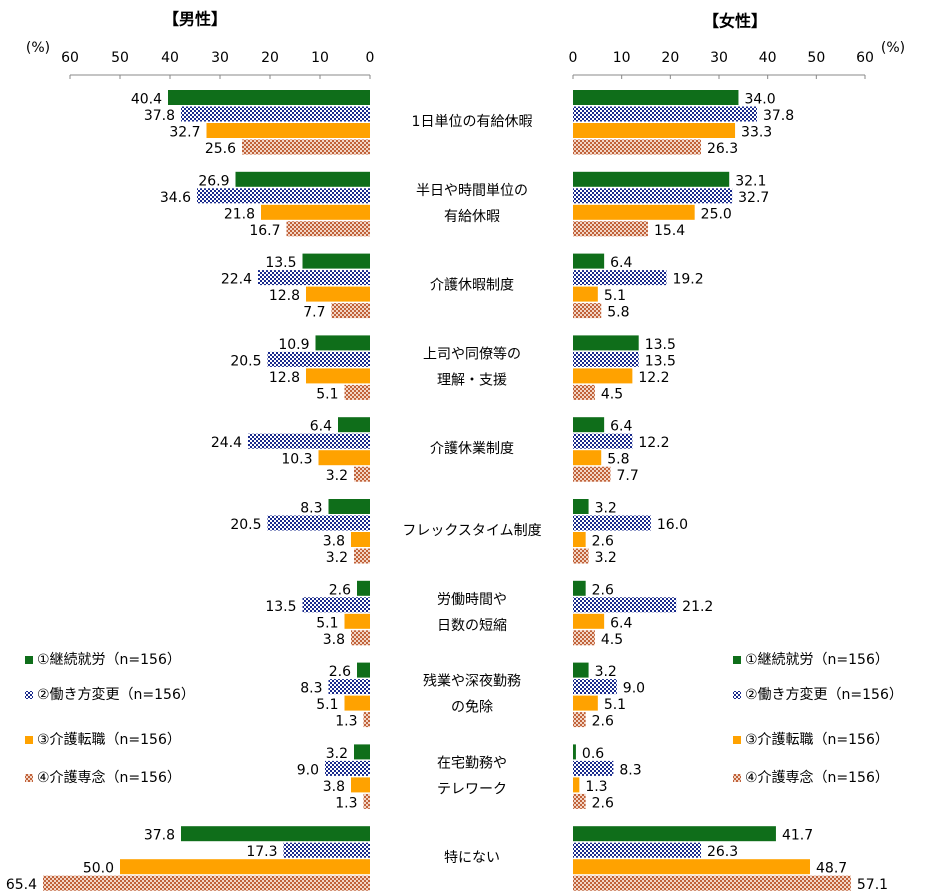 The width and height of the screenshot is (935, 896). Describe the element at coordinates (735, 21) in the screenshot. I see `chart-title: 【女性】` at that location.